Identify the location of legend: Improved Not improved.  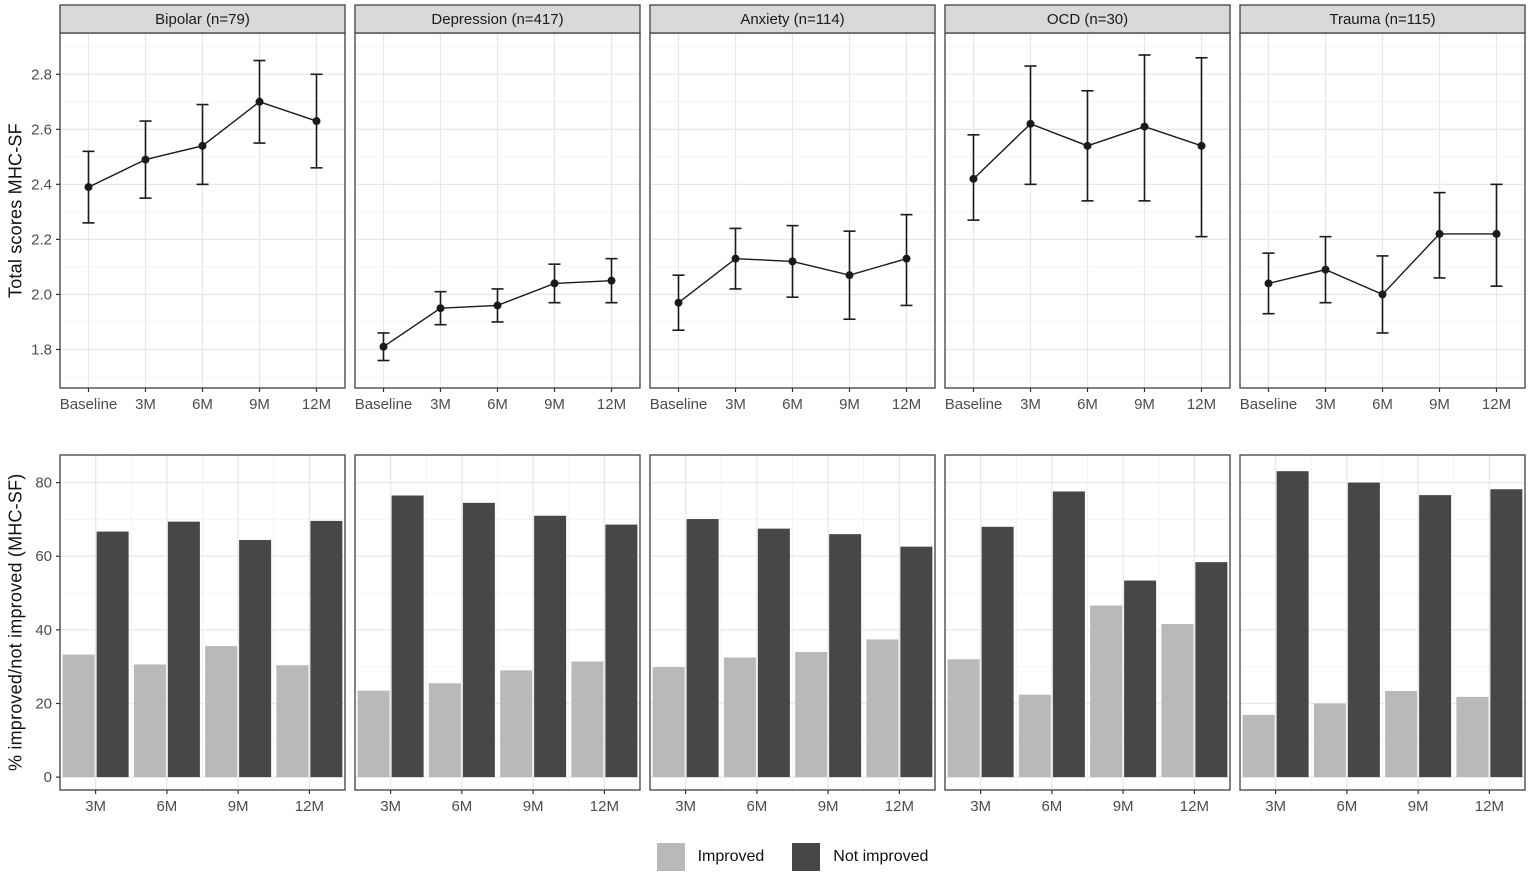
(792, 857).